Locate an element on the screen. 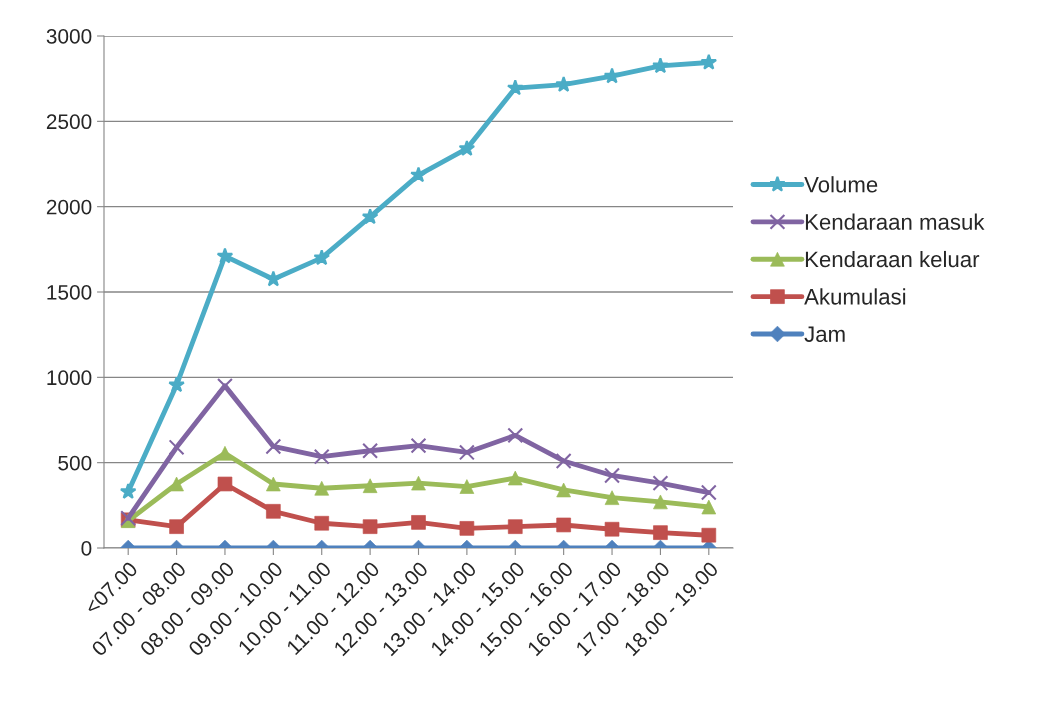 The height and width of the screenshot is (702, 1047). y-tick-label: 0 is located at coordinates (86, 548).